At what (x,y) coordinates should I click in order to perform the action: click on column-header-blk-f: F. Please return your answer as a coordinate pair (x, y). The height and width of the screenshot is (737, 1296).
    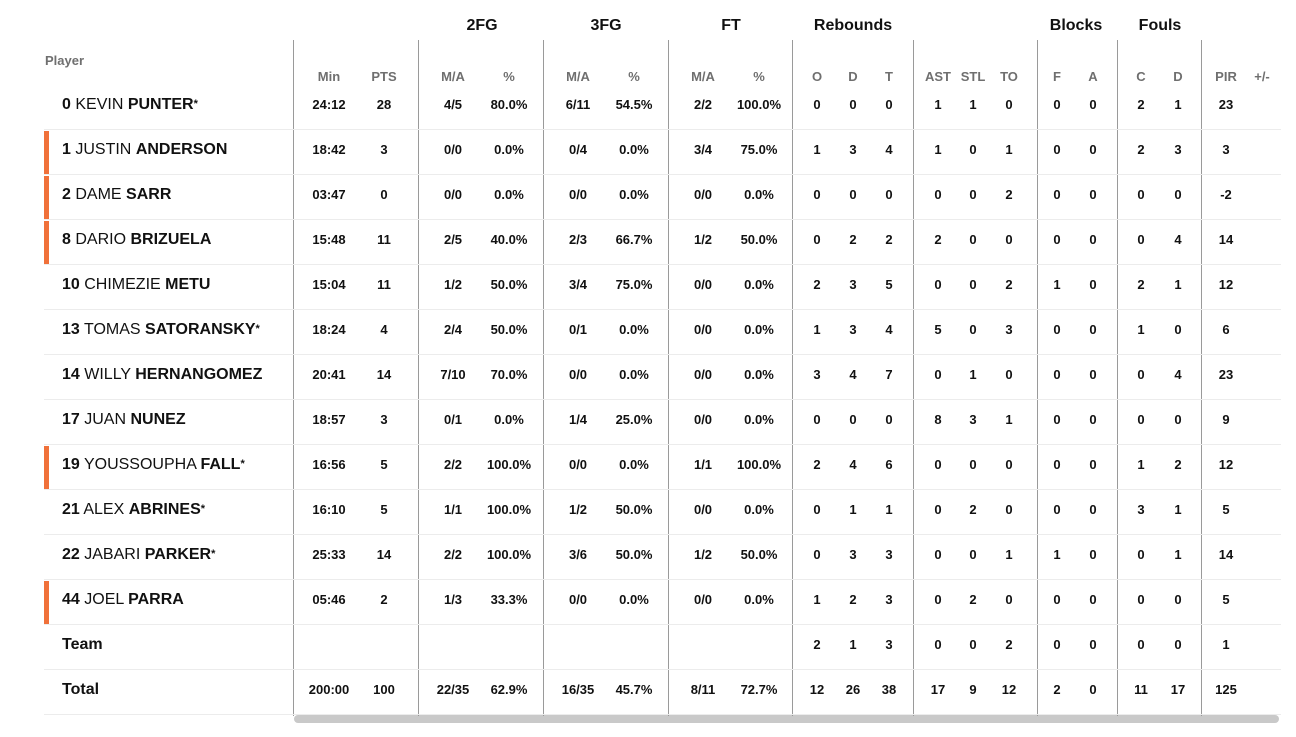
    Looking at the image, I should click on (1057, 76).